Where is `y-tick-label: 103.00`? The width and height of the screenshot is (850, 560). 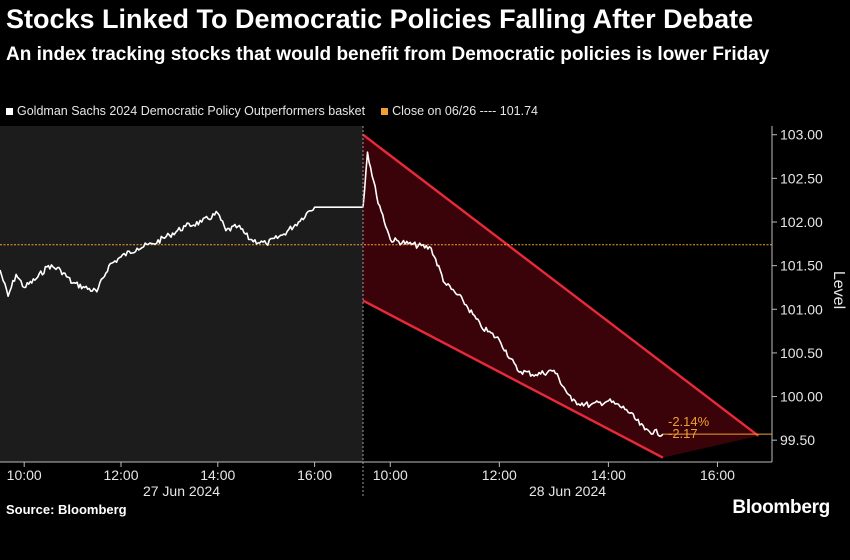
y-tick-label: 103.00 is located at coordinates (801, 135).